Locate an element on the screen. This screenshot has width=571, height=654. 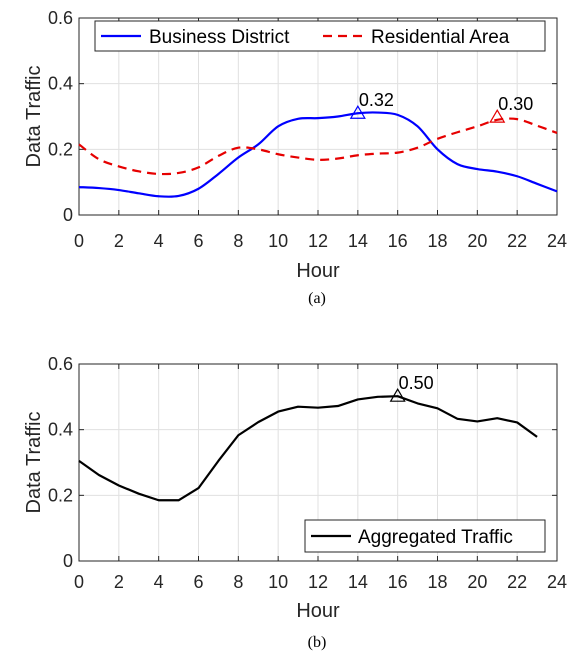
figure-caption: (b) is located at coordinates (317, 642).